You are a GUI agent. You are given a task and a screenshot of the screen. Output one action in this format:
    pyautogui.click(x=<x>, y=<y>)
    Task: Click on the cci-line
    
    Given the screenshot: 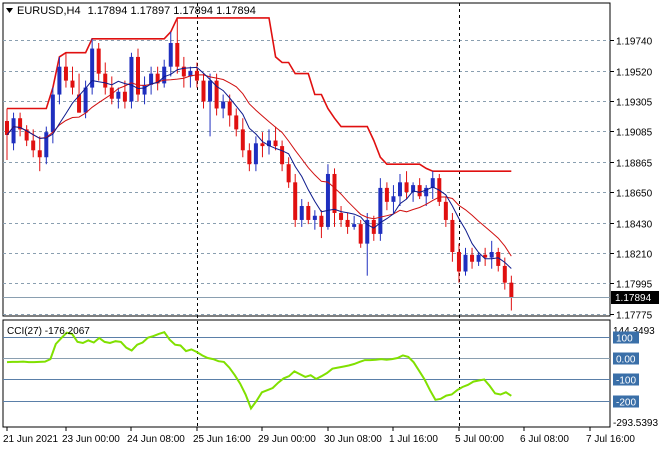 What is the action you would take?
    pyautogui.click(x=259, y=371)
    